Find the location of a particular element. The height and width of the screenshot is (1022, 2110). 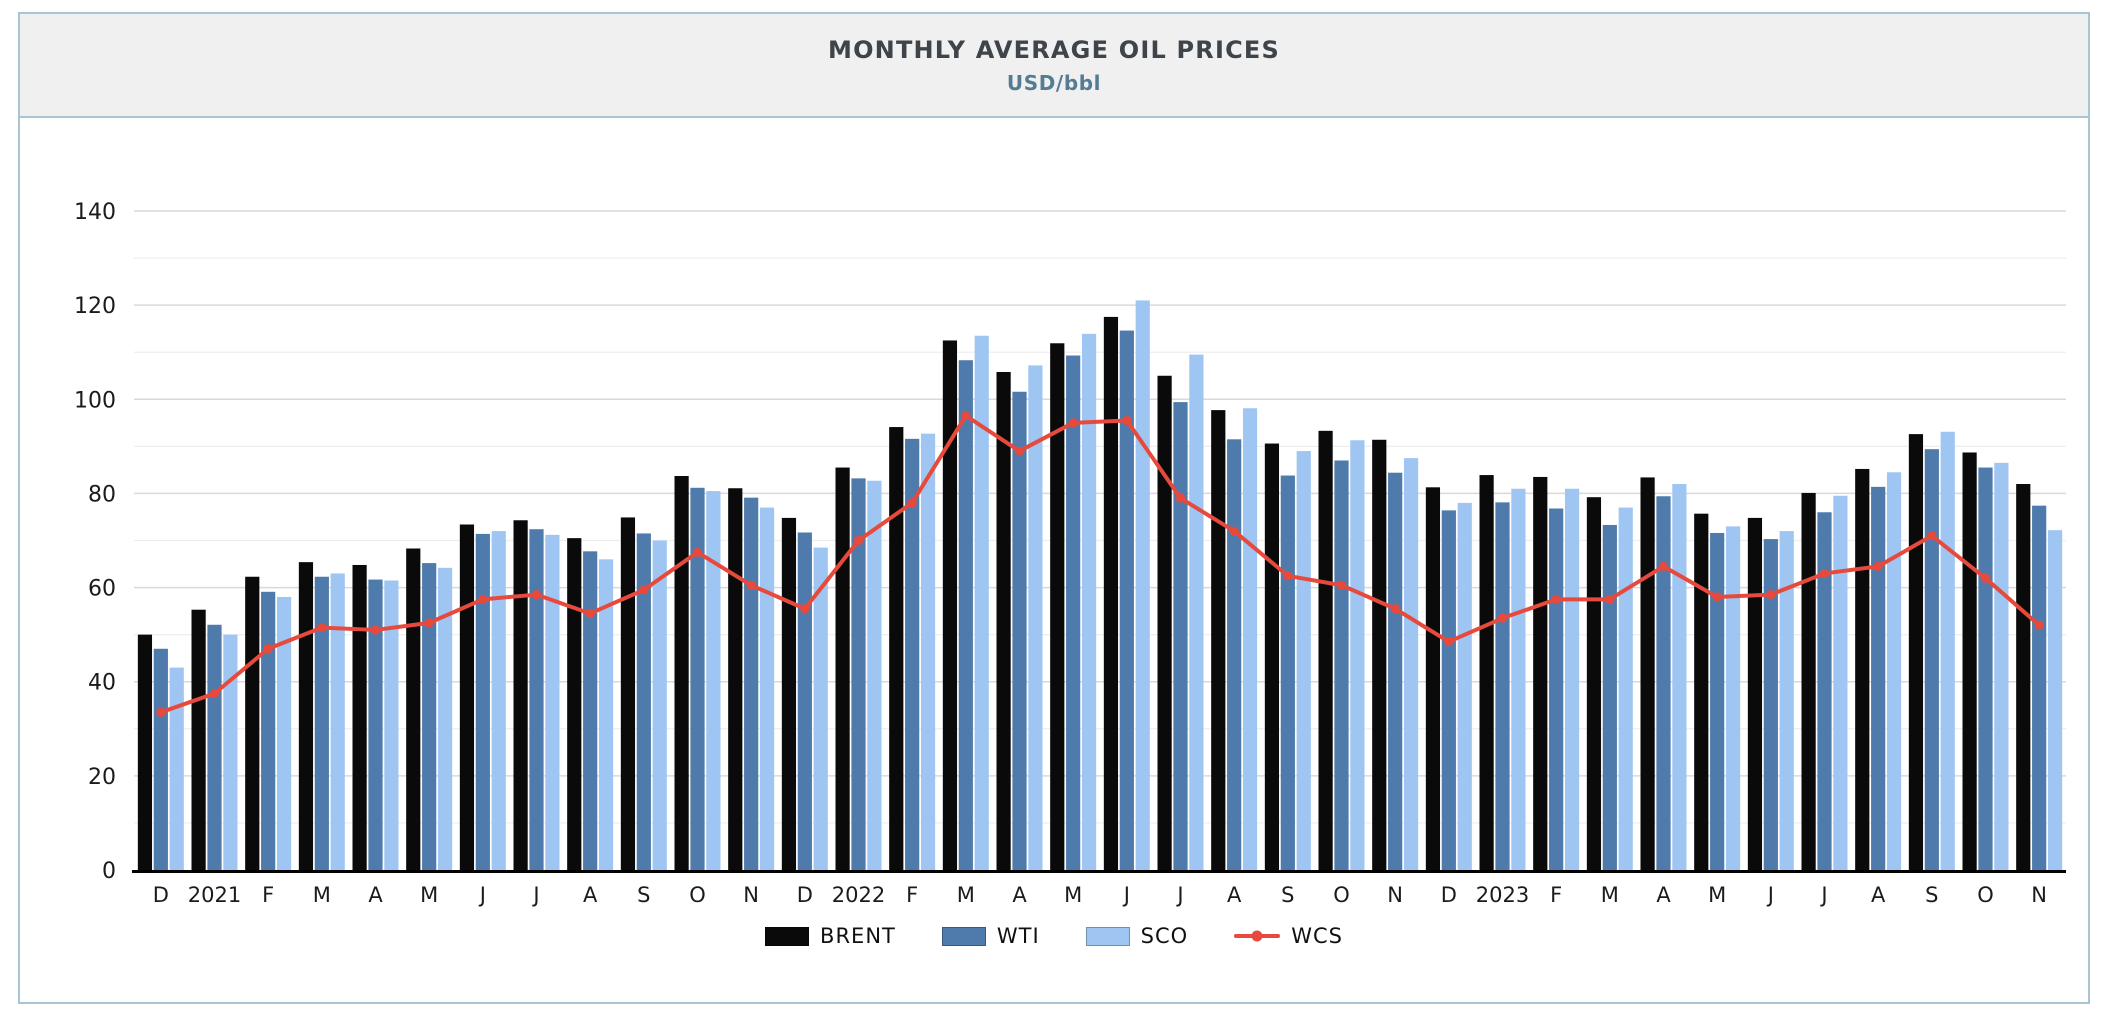

svg-text: 0 is located at coordinates (109, 871).